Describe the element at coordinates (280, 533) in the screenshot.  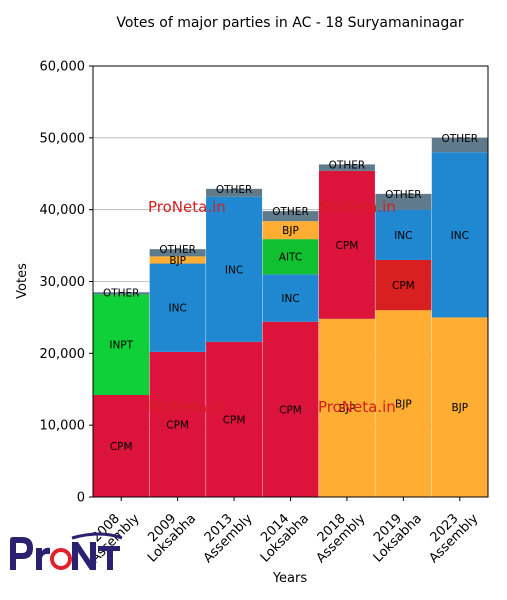
I see `x-tick-label: 2014Loksabha` at that location.